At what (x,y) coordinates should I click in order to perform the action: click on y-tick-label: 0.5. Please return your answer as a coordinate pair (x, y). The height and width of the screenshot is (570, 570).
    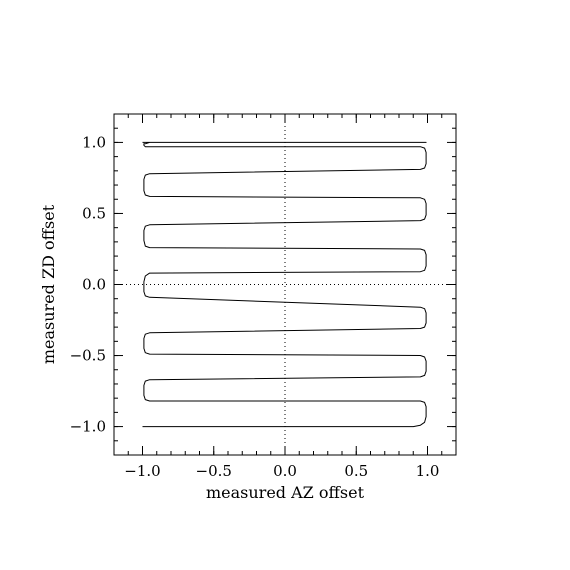
    Looking at the image, I should click on (94, 213).